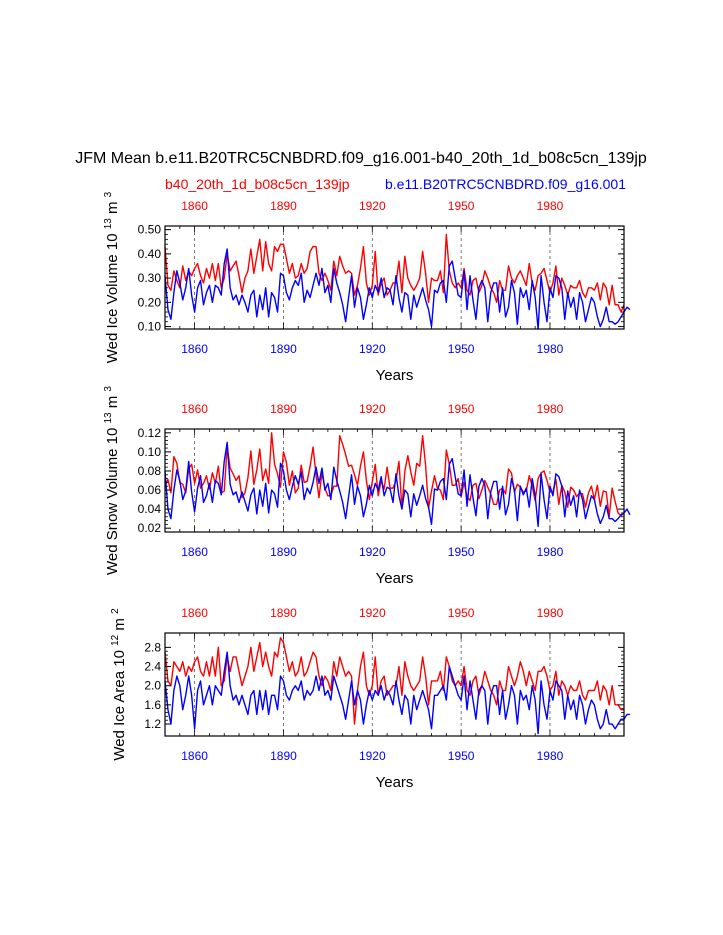 This screenshot has height=935, width=723. What do you see at coordinates (150, 433) in the screenshot?
I see `y-tick-label: 0.12` at bounding box center [150, 433].